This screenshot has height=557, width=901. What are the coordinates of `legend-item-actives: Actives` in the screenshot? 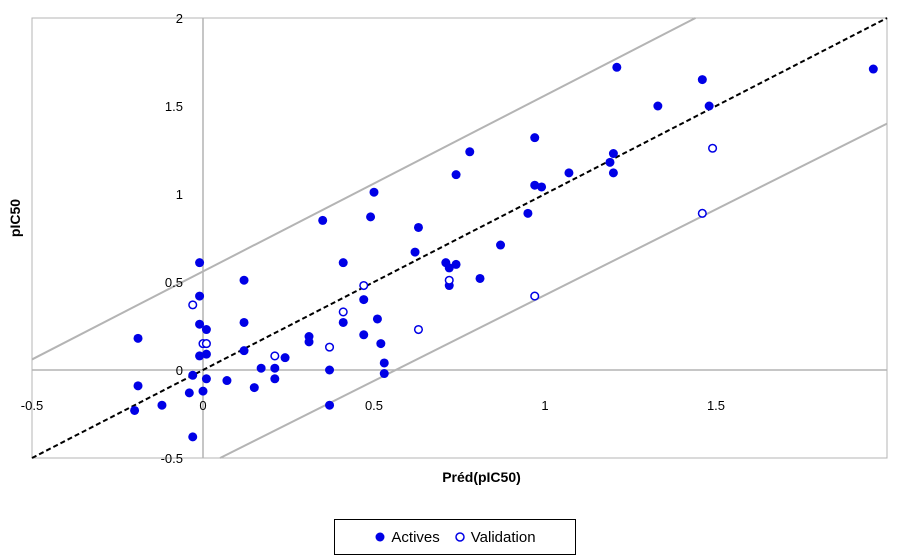 It's located at (407, 537).